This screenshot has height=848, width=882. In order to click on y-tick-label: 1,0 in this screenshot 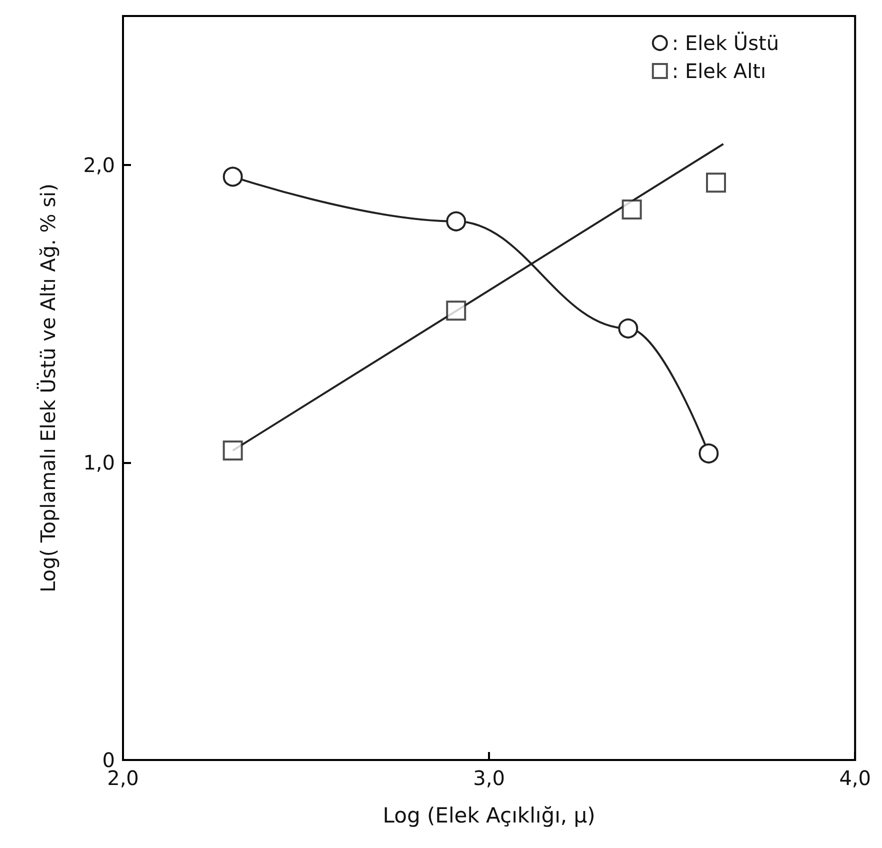, I will do `click(99, 462)`.